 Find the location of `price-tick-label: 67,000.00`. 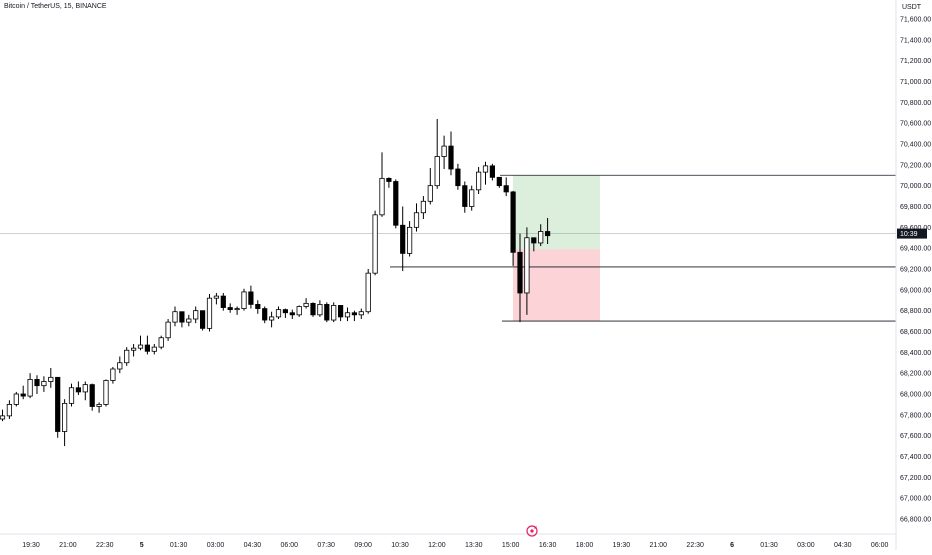

price-tick-label: 67,000.00 is located at coordinates (915, 499).